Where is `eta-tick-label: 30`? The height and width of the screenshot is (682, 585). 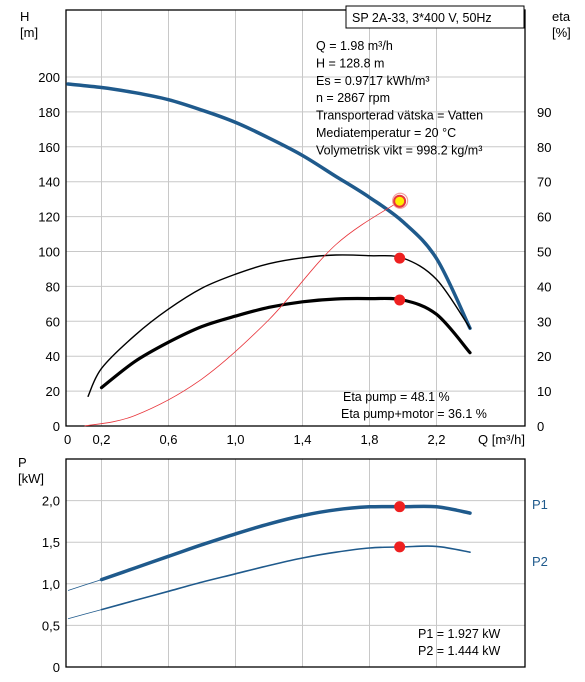
eta-tick-label: 30 is located at coordinates (544, 321).